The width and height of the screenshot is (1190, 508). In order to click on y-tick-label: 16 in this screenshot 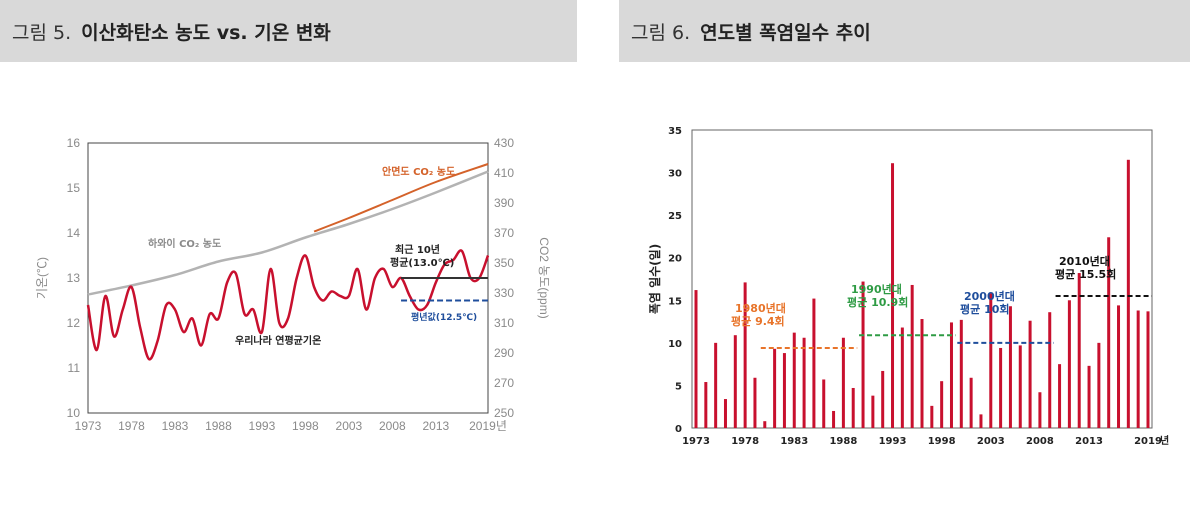, I will do `click(74, 143)`.